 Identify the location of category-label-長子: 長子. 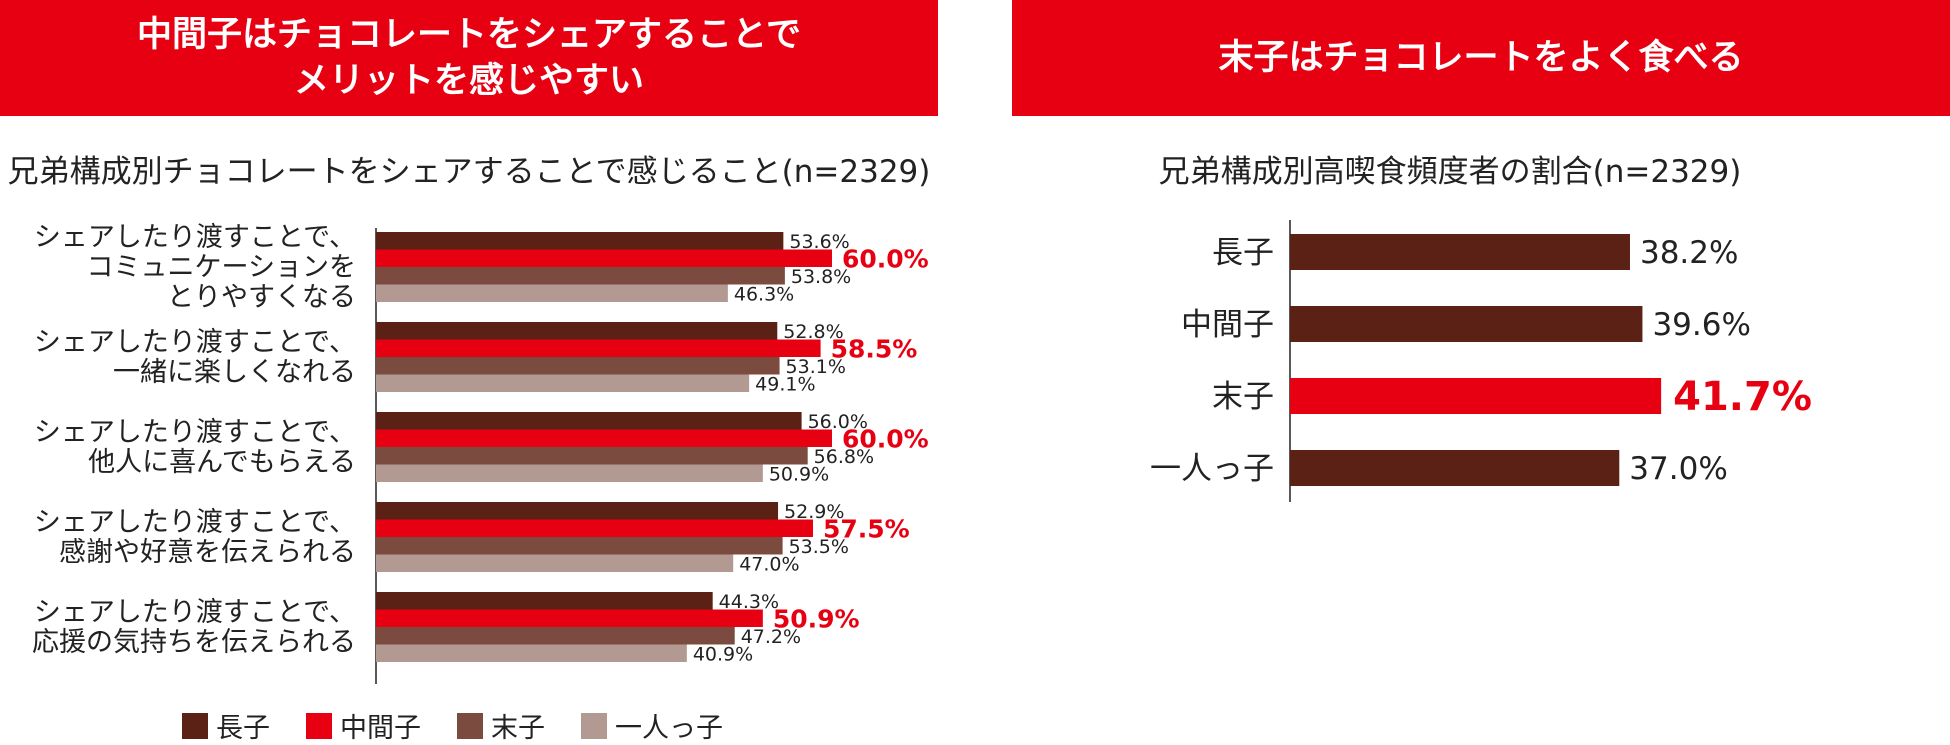
(1243, 253).